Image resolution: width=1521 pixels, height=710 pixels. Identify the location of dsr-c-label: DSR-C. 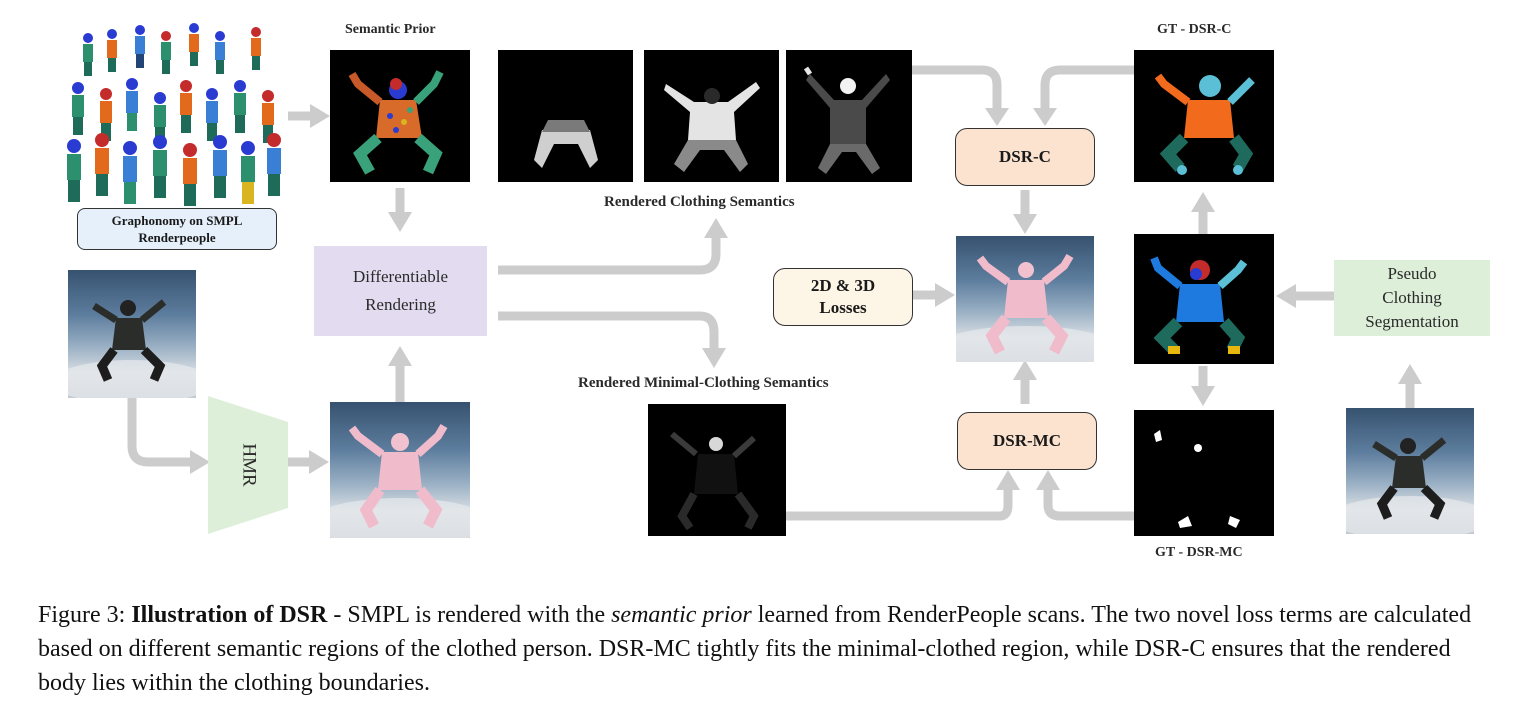
(1025, 156).